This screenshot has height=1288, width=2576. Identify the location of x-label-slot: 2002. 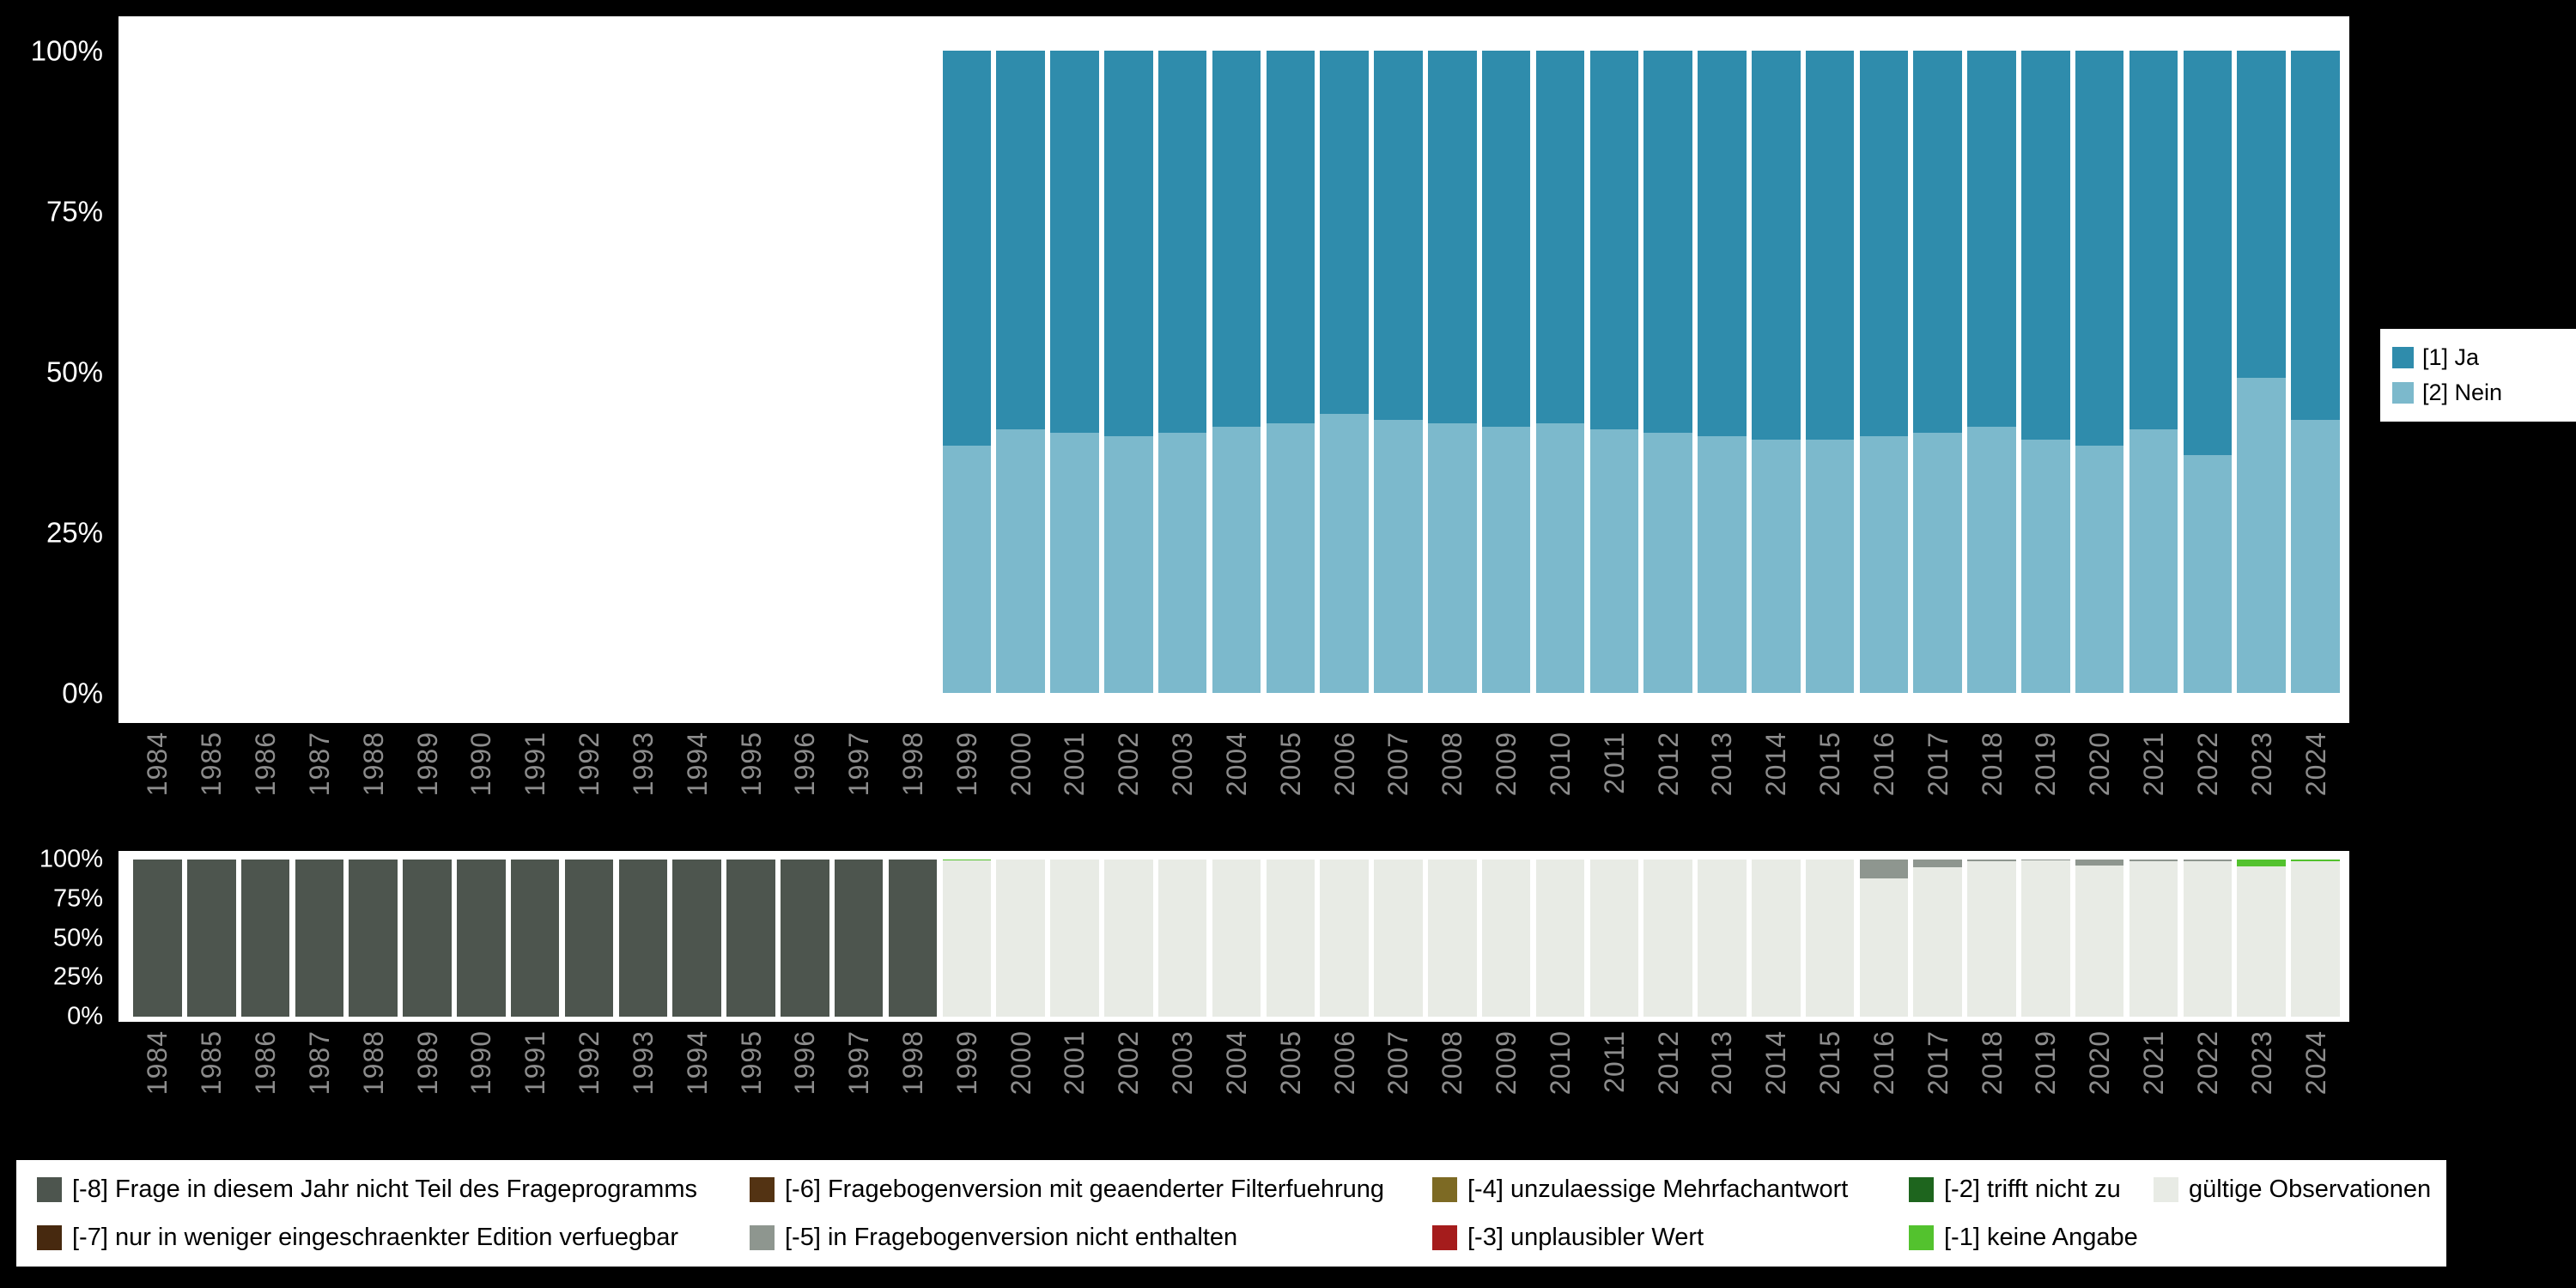
(1129, 790).